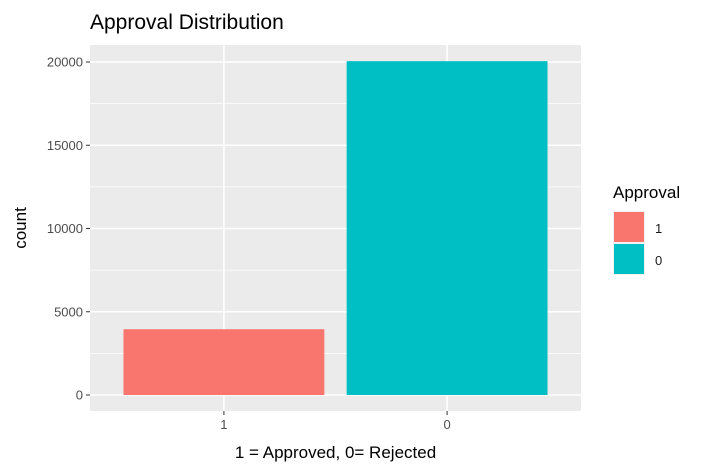 Image resolution: width=715 pixels, height=473 pixels. What do you see at coordinates (646, 192) in the screenshot?
I see `legend-title: Approval` at bounding box center [646, 192].